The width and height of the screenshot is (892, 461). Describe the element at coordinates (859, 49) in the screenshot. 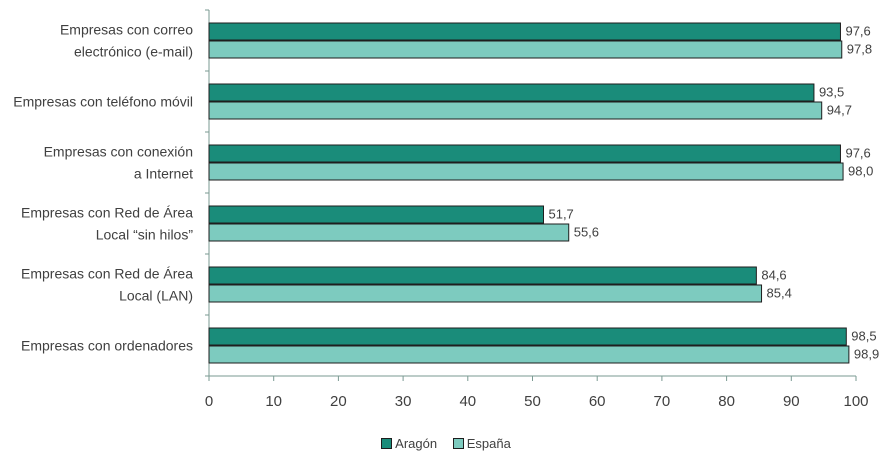

I see `data-label: 97,8` at that location.